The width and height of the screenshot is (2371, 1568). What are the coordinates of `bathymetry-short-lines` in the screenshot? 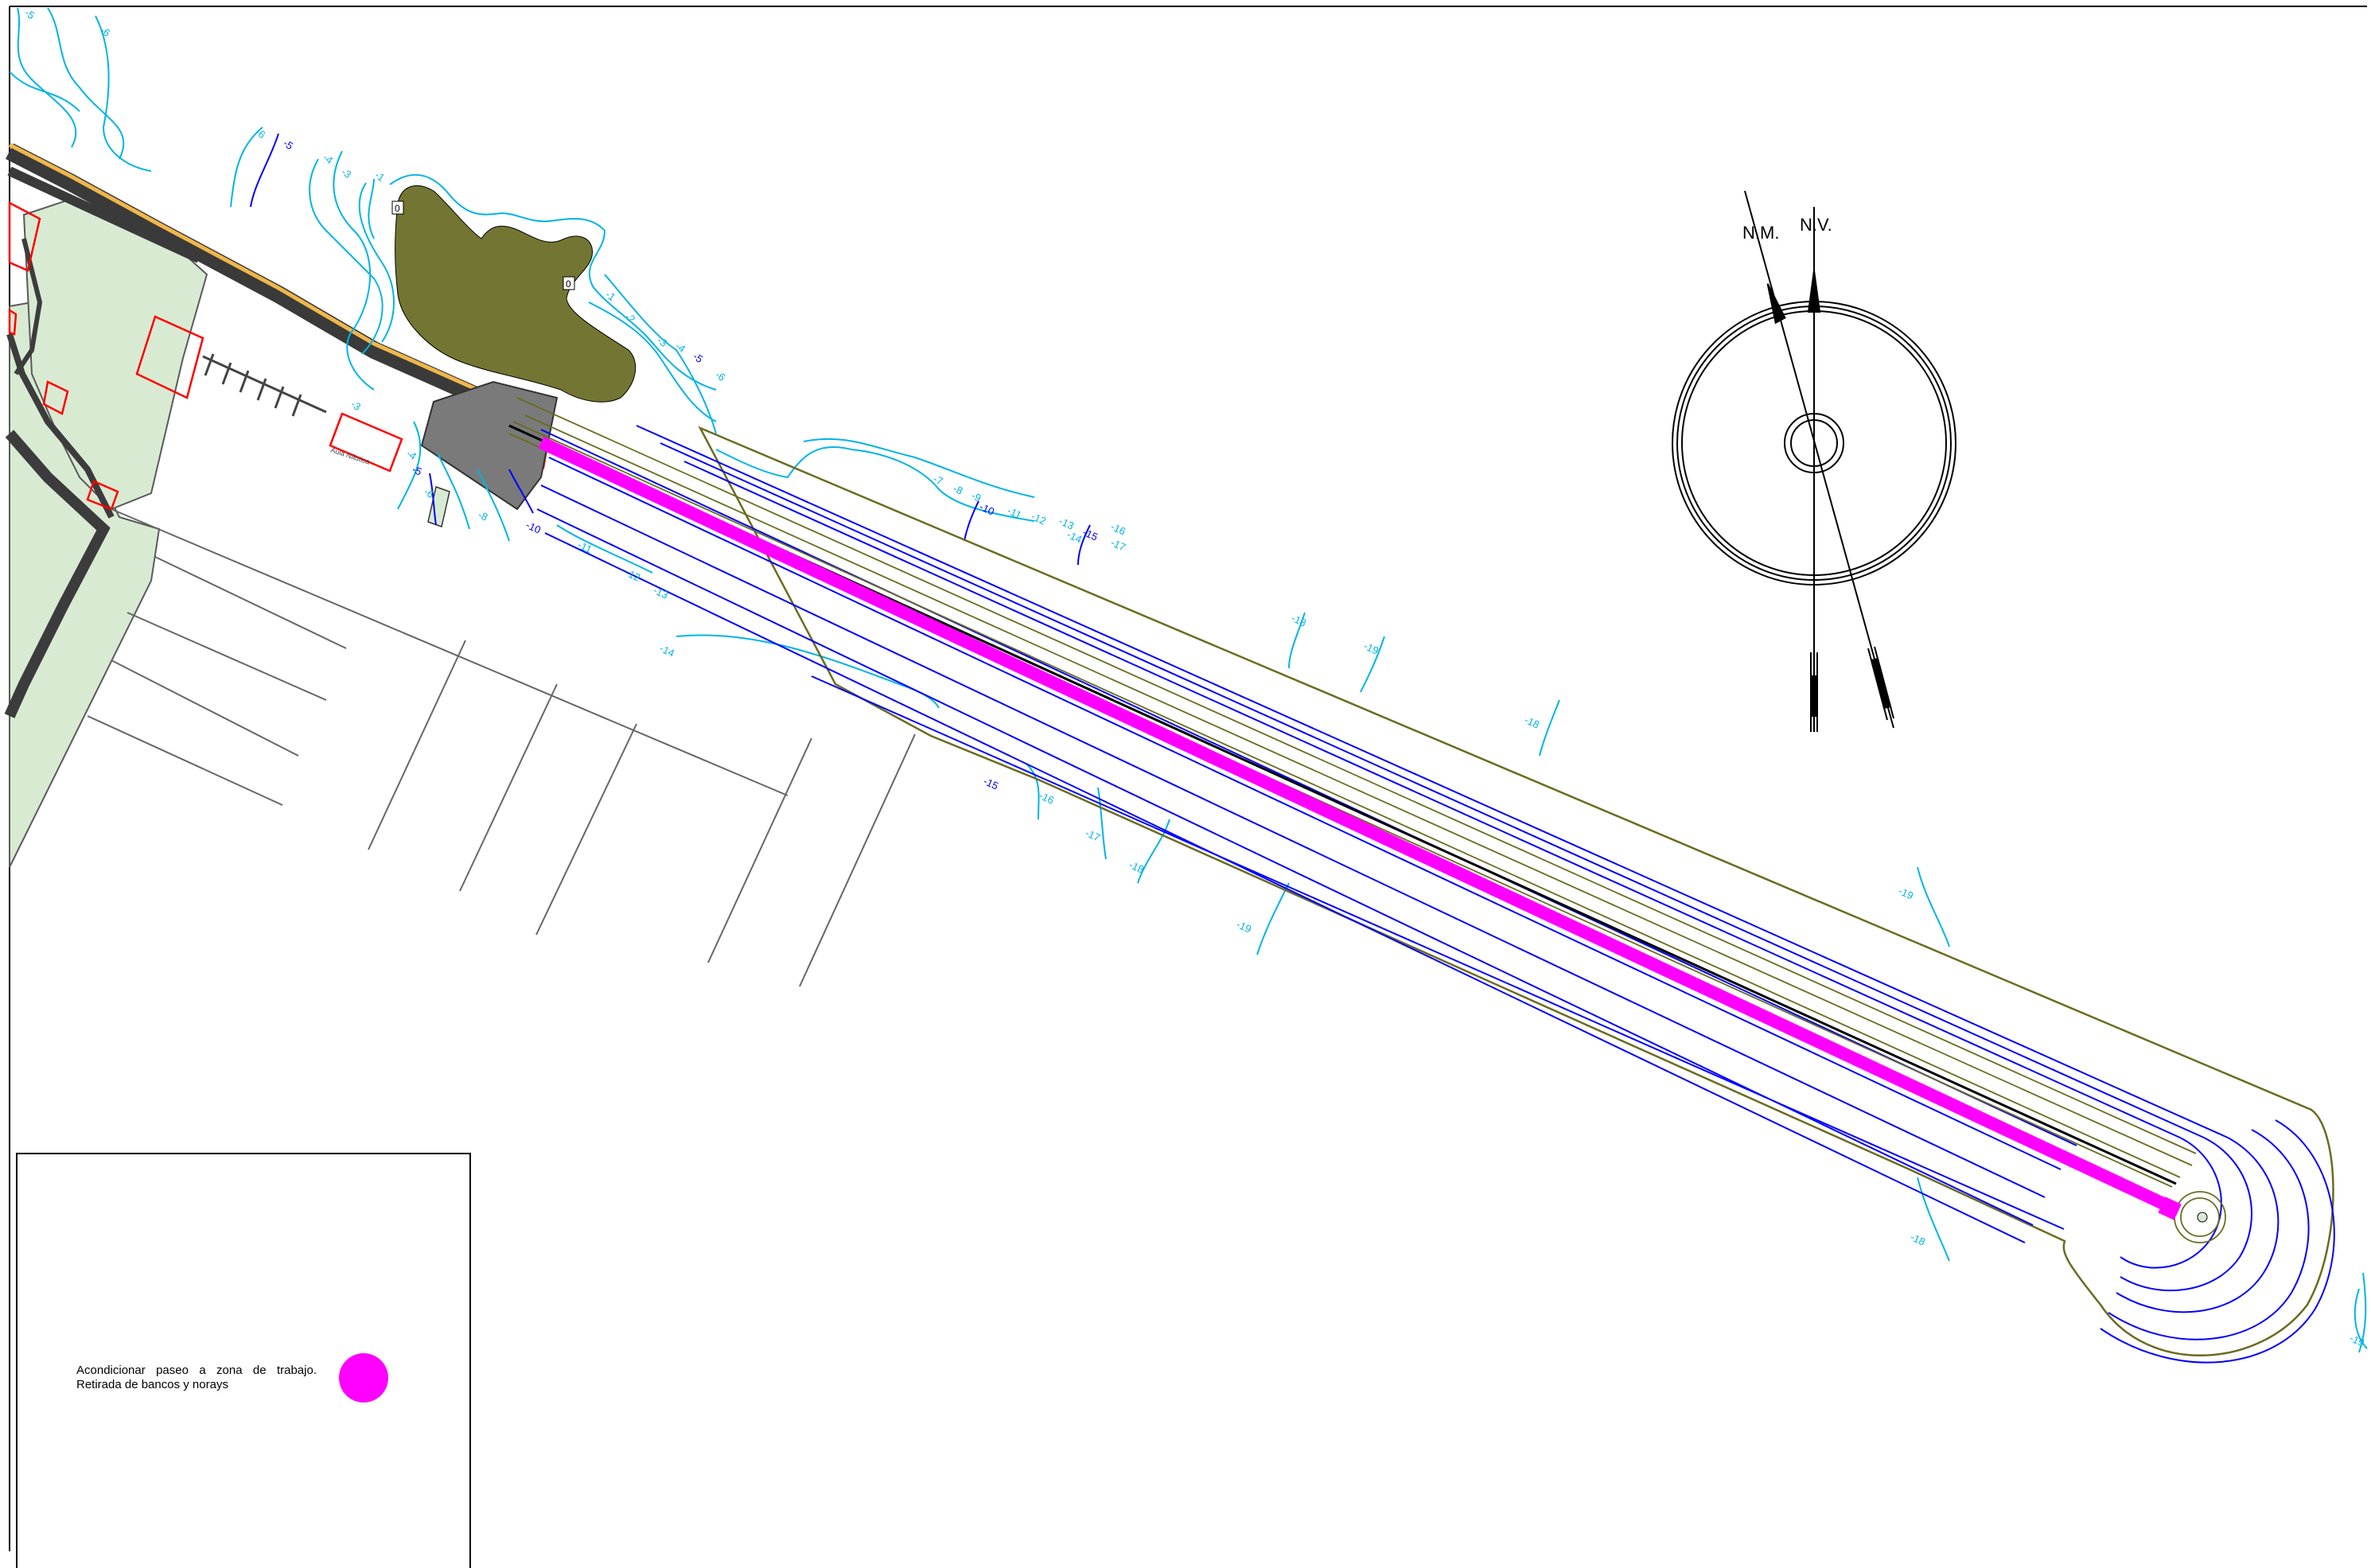 It's located at (670, 349).